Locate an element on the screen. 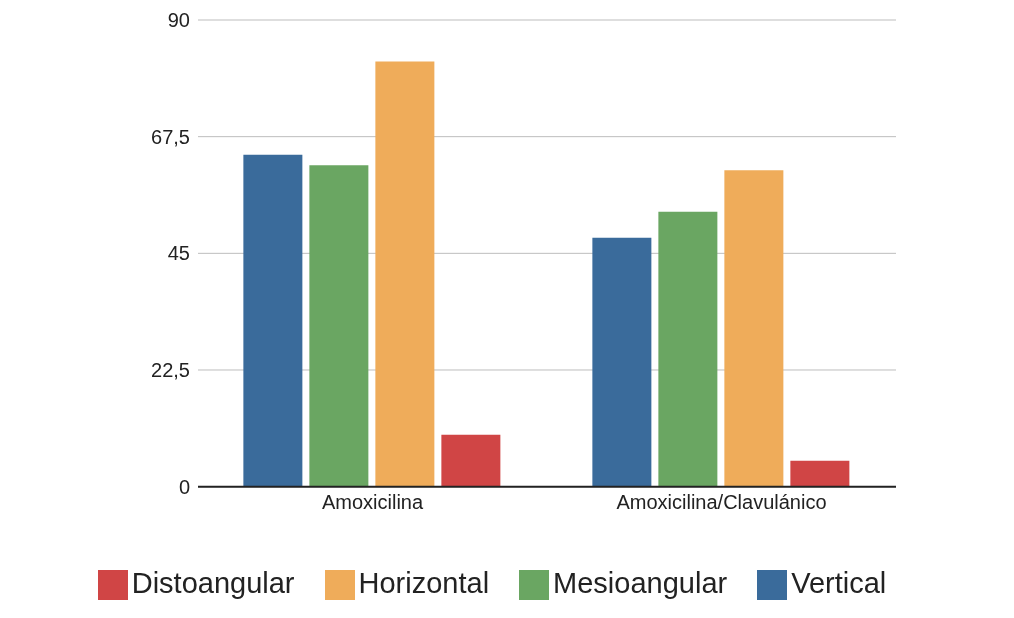 The height and width of the screenshot is (618, 1014). x-tick-label: Amoxicilina/Clavulánico is located at coordinates (721, 501).